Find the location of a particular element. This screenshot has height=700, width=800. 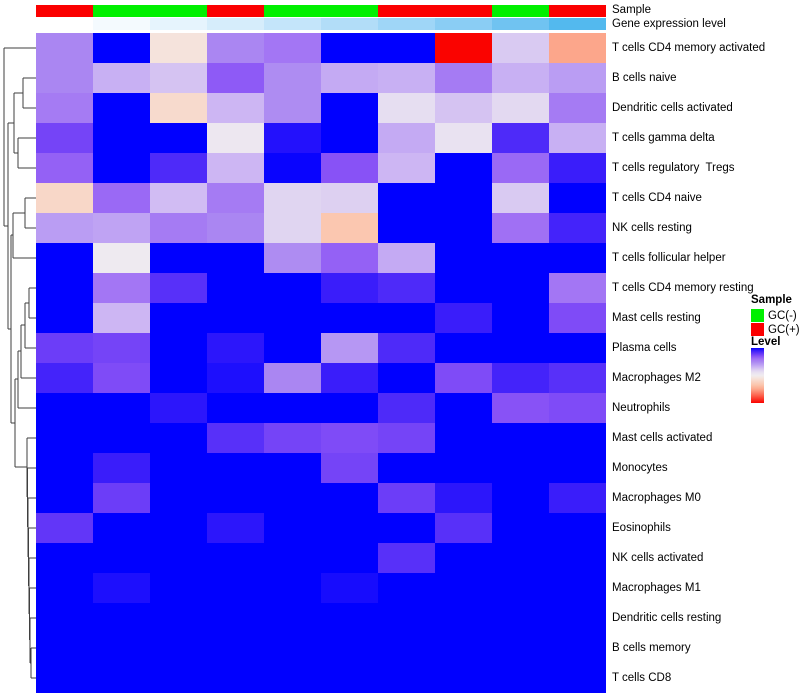

row-label: Macrophages M1 is located at coordinates (656, 588).